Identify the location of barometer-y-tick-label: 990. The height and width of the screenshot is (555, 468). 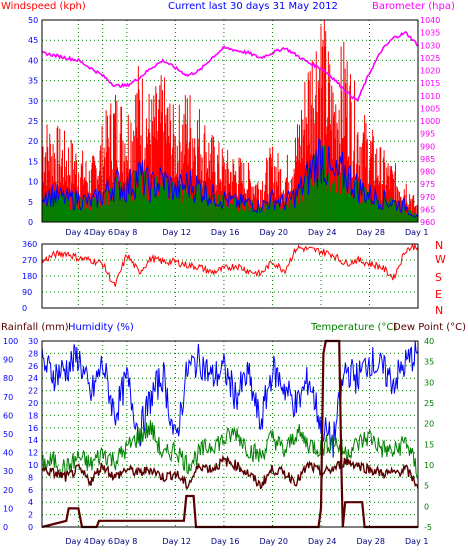
(427, 146).